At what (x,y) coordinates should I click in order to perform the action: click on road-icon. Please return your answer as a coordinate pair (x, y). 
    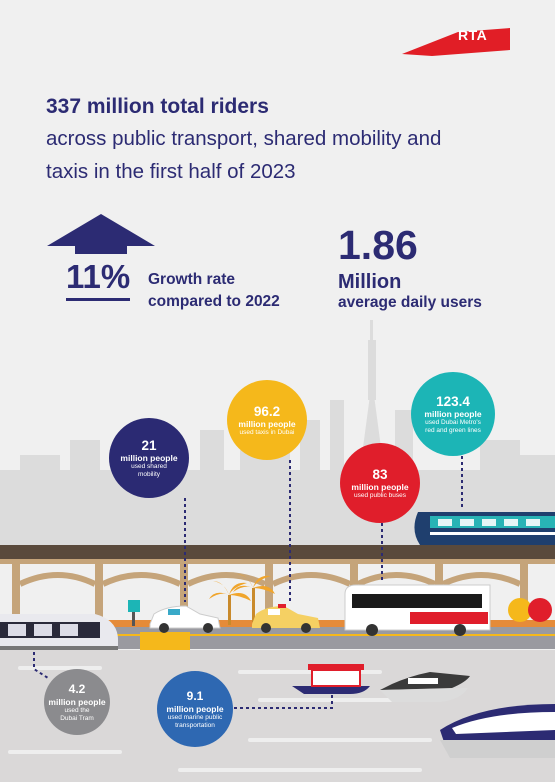
    Looking at the image, I should click on (277, 638).